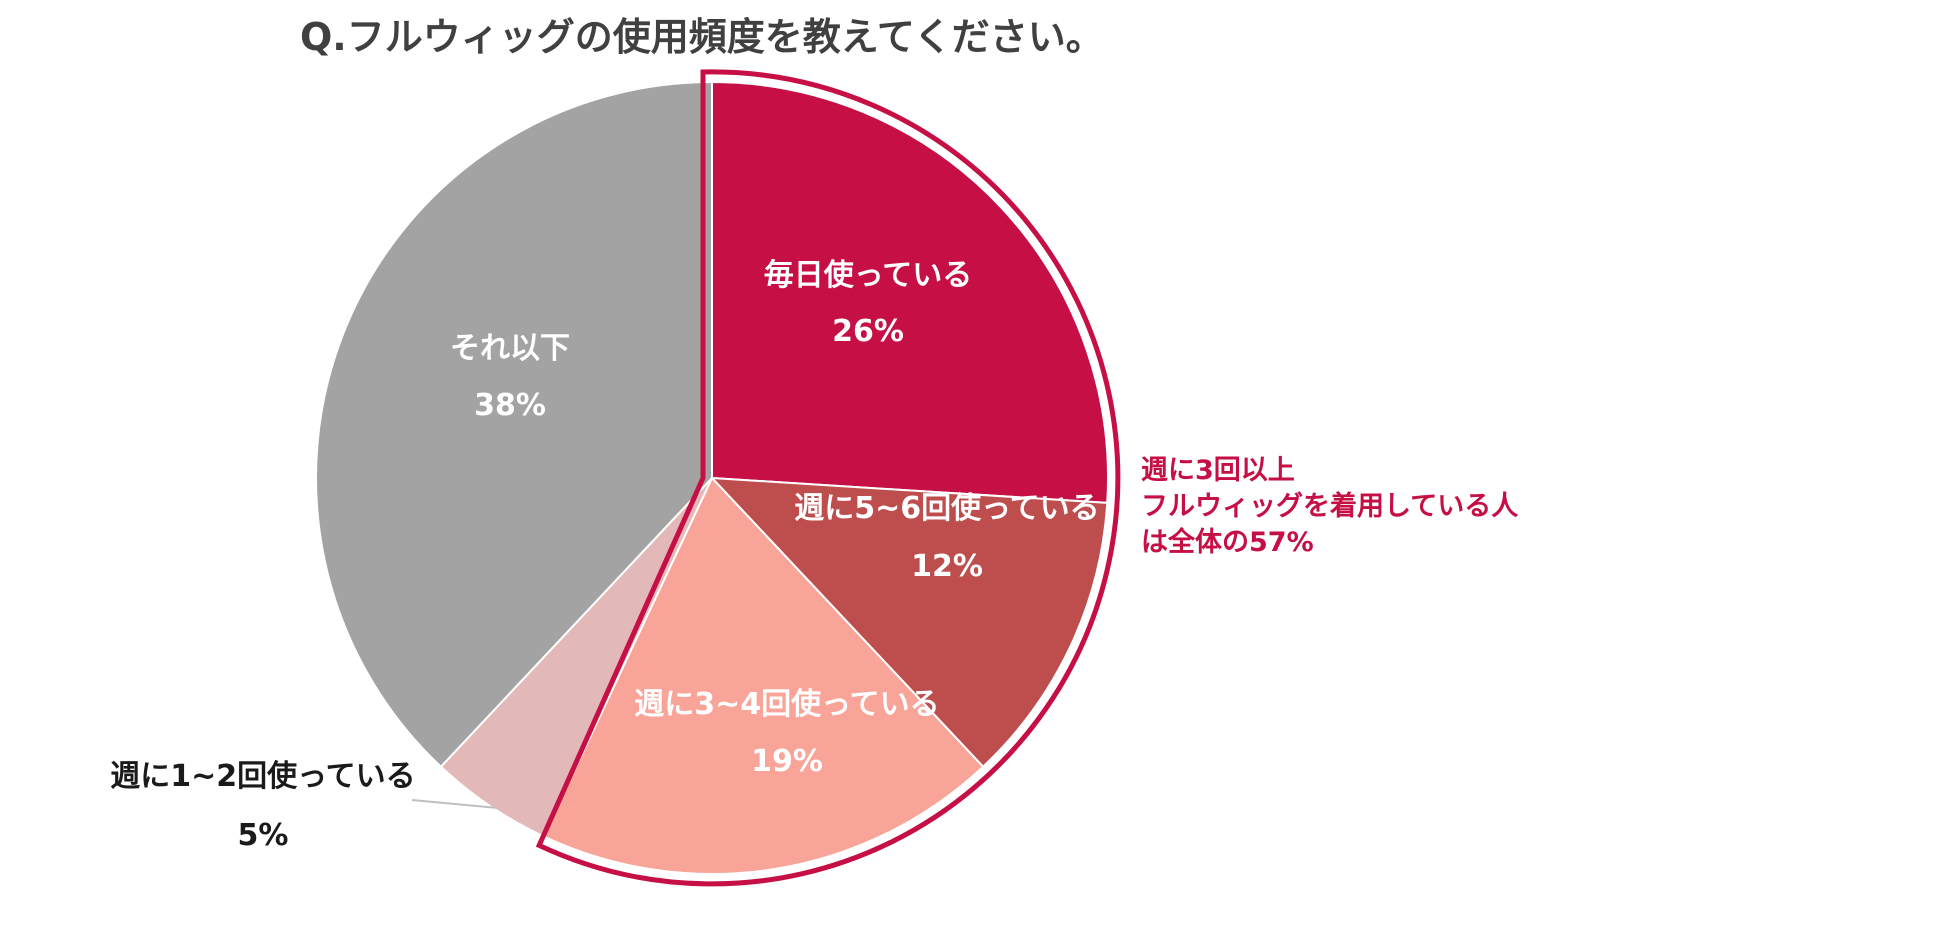 The width and height of the screenshot is (1950, 949). I want to click on slice-value-label: 19%, so click(787, 761).